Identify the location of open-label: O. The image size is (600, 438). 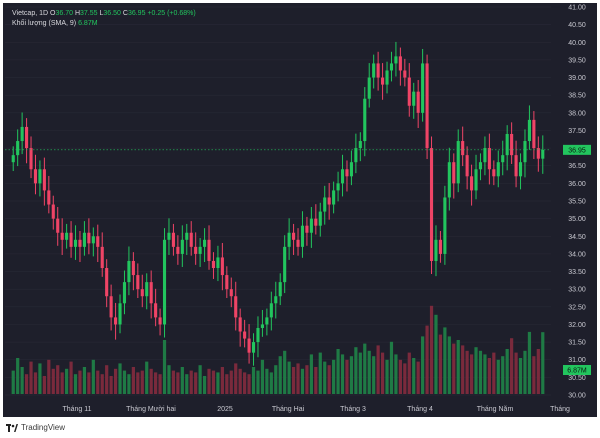
(53, 13).